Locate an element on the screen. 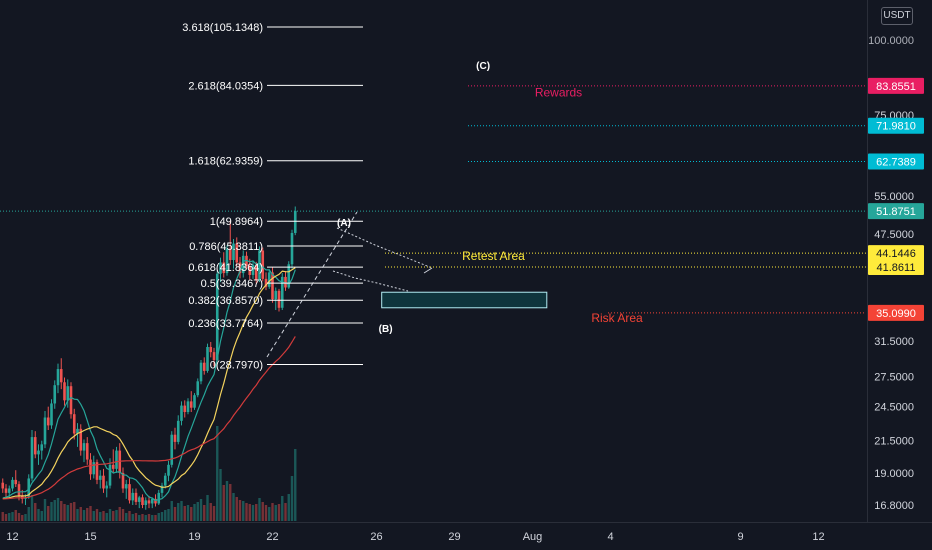 The image size is (932, 550). risk-price-badge-label: 35.0990 is located at coordinates (896, 314).